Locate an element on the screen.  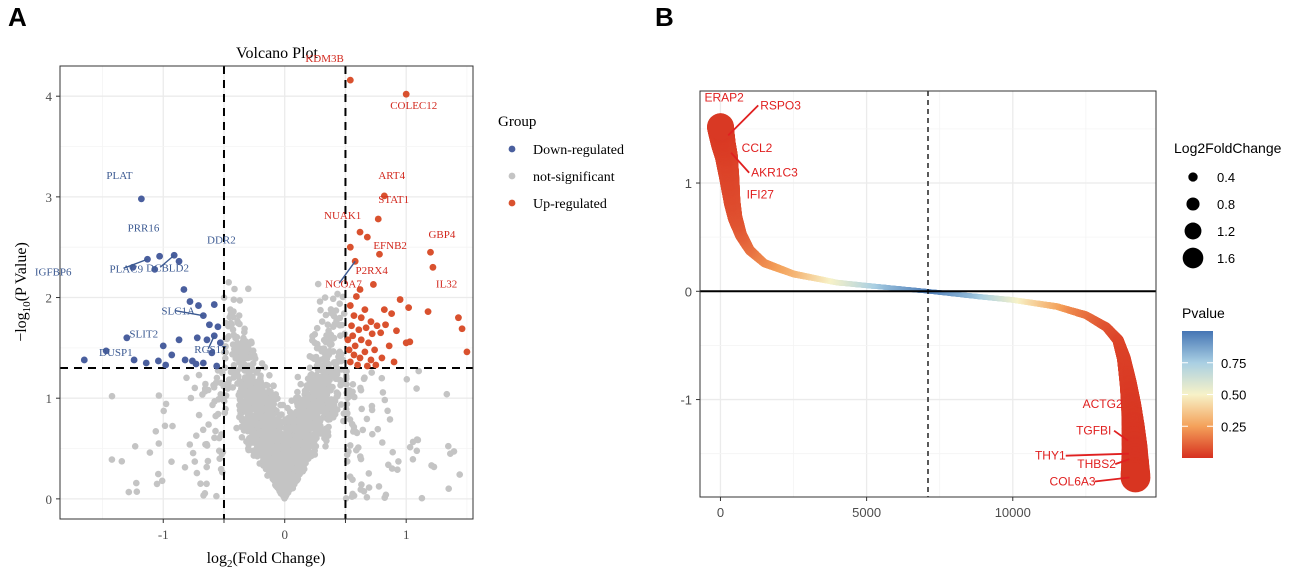
ranked-gene-label: COL6A3 is located at coordinates (1073, 482).